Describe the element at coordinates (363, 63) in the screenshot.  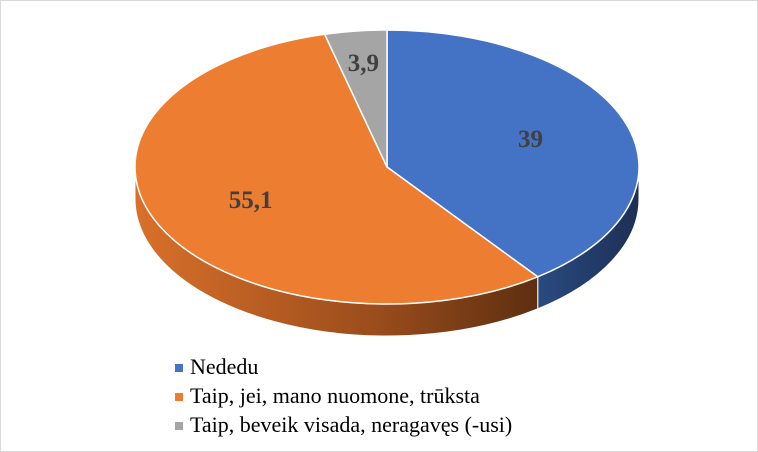
I see `data-label: 3,9` at that location.